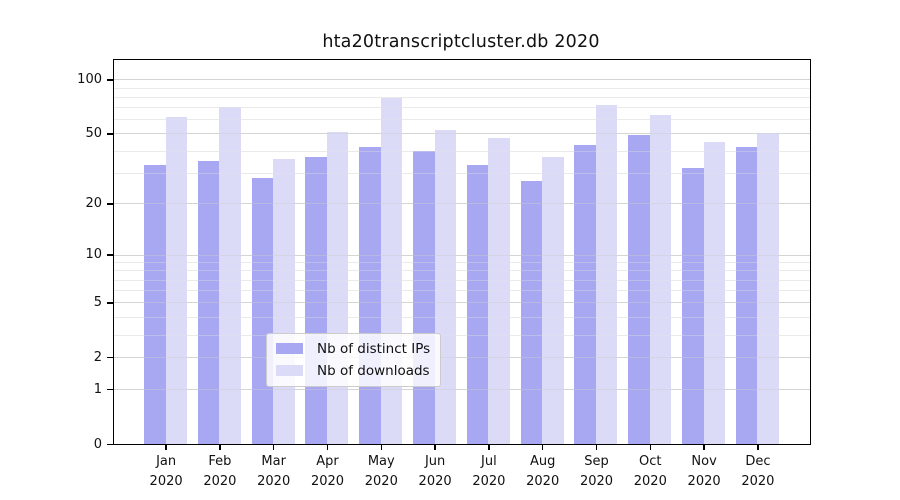 The height and width of the screenshot is (500, 900). I want to click on bar-jul-downloads, so click(499, 291).